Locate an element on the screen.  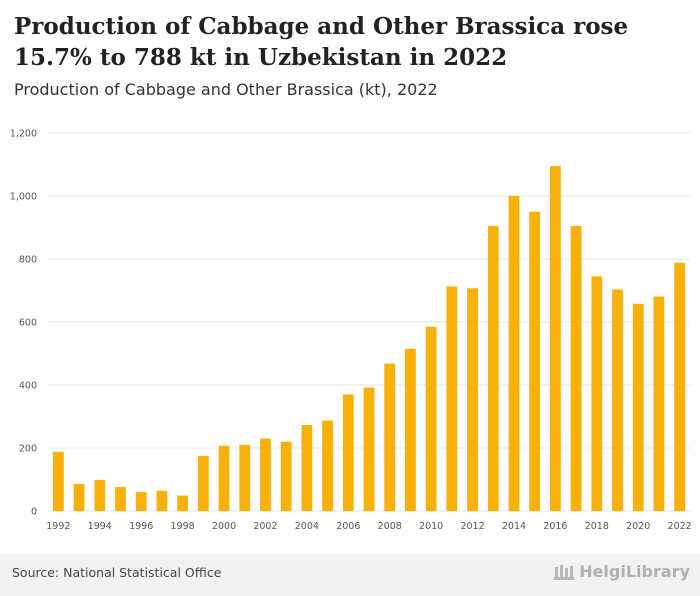
y-tick-layer: 0 200 400 600 800 1,000 1,200 is located at coordinates (23, 323).